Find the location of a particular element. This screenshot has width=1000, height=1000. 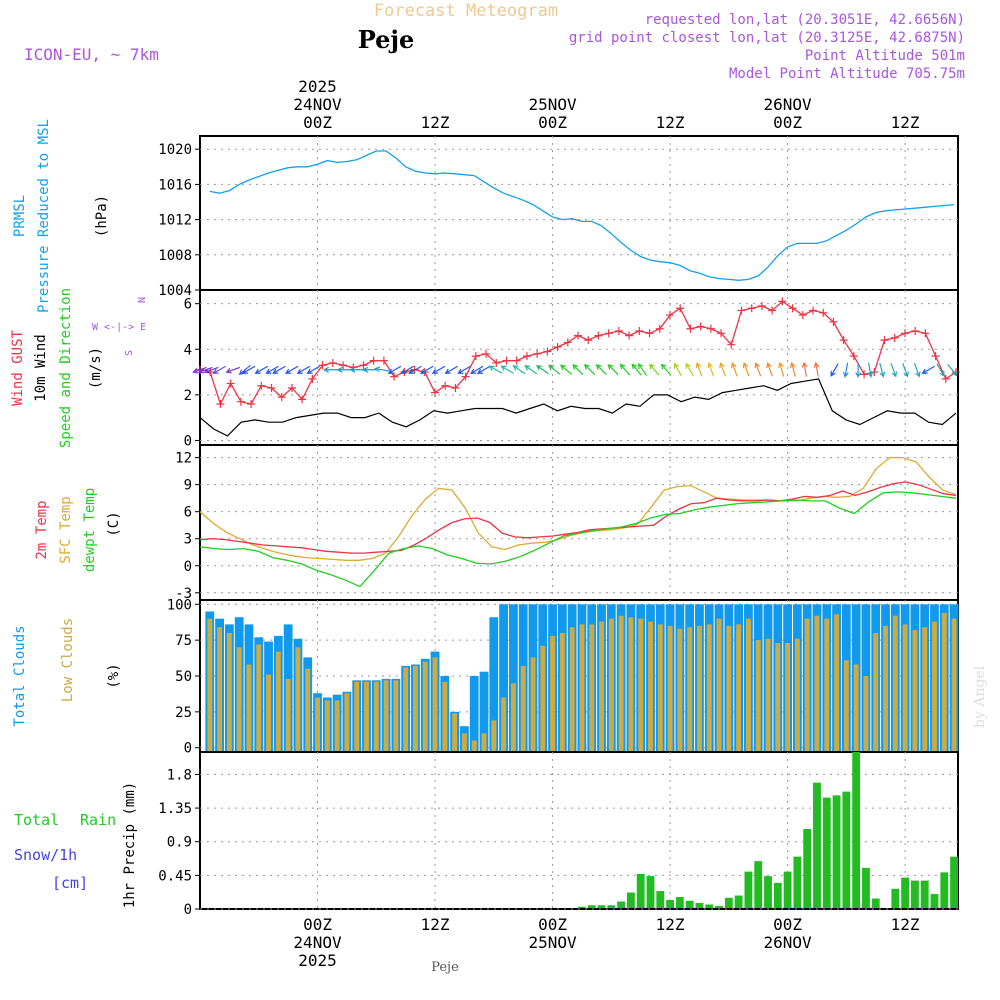

temperature-ytick-label: 12 is located at coordinates (183, 459).